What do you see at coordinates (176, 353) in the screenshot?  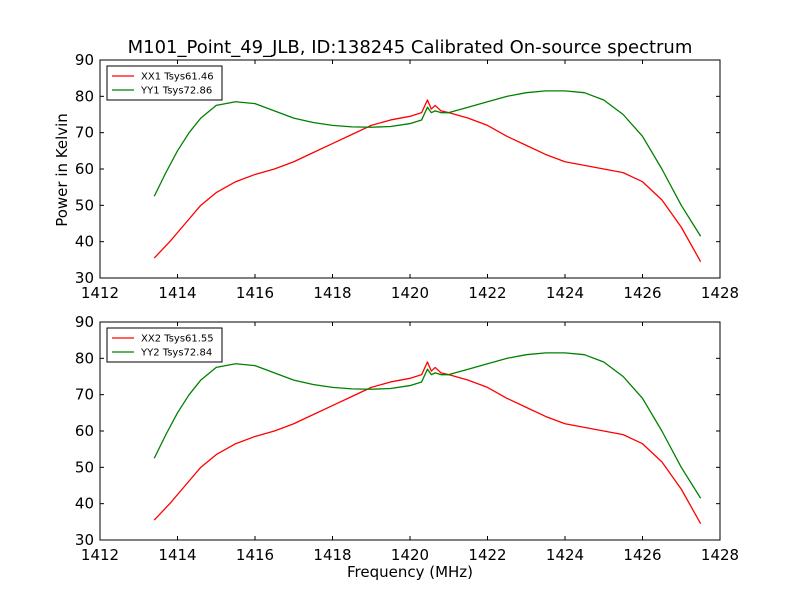 I see `legend-label: YY2 Tsys72.84` at bounding box center [176, 353].